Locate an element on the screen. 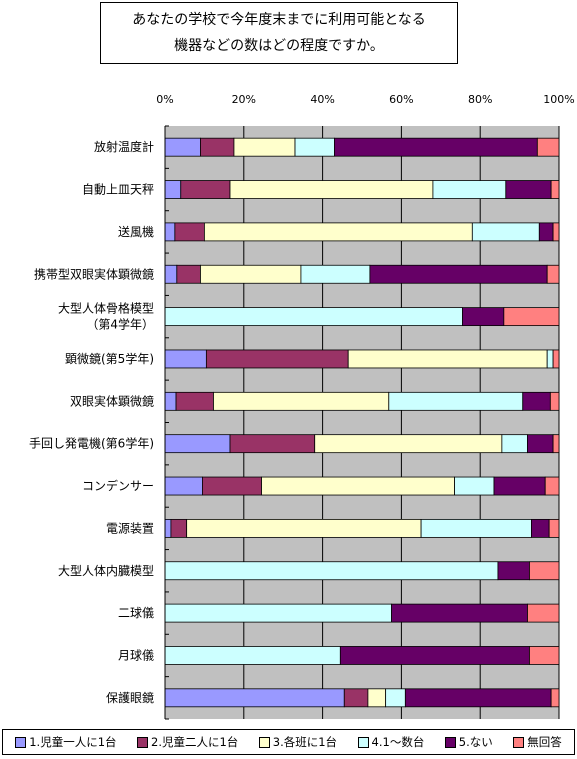  legend-label-3: 4.1～数台 is located at coordinates (398, 742).